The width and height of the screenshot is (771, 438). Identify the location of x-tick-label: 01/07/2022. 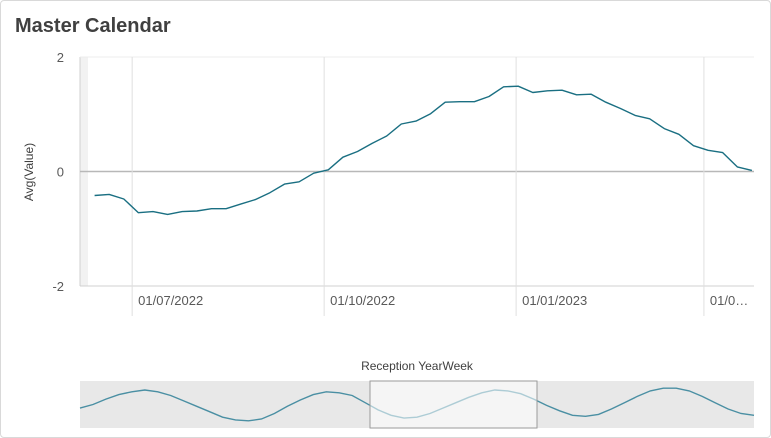
(170, 300).